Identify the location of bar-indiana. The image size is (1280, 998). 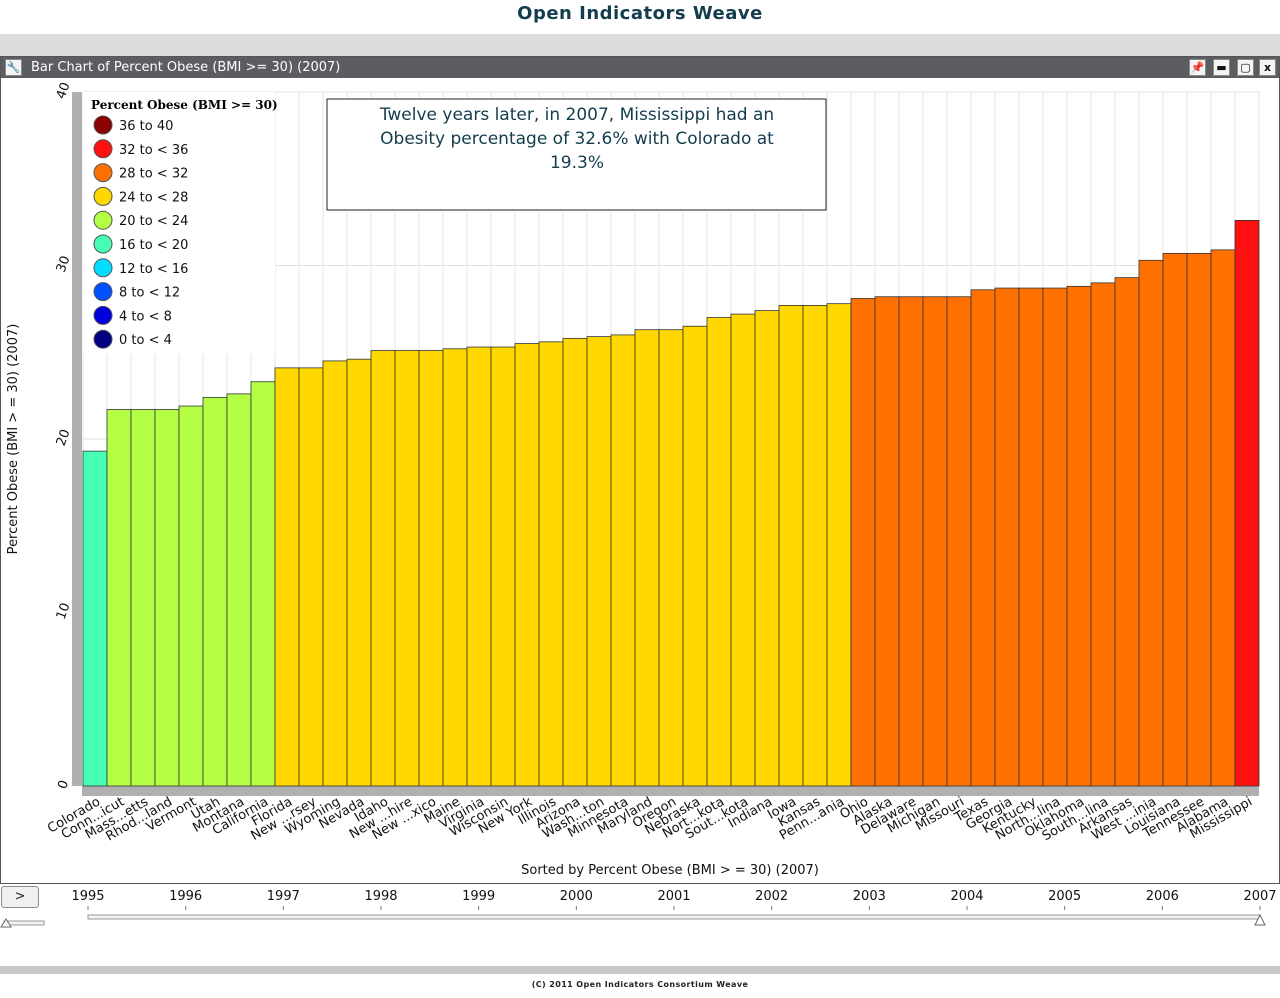
(767, 548).